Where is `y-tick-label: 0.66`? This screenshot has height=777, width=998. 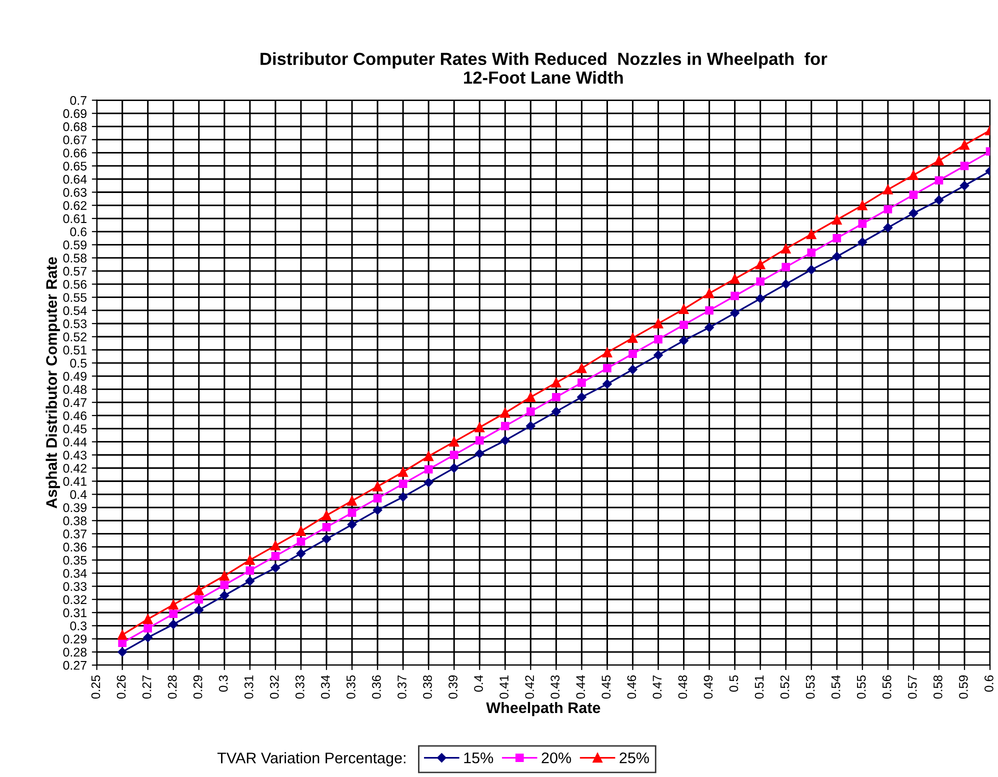
y-tick-label: 0.66 is located at coordinates (75, 153).